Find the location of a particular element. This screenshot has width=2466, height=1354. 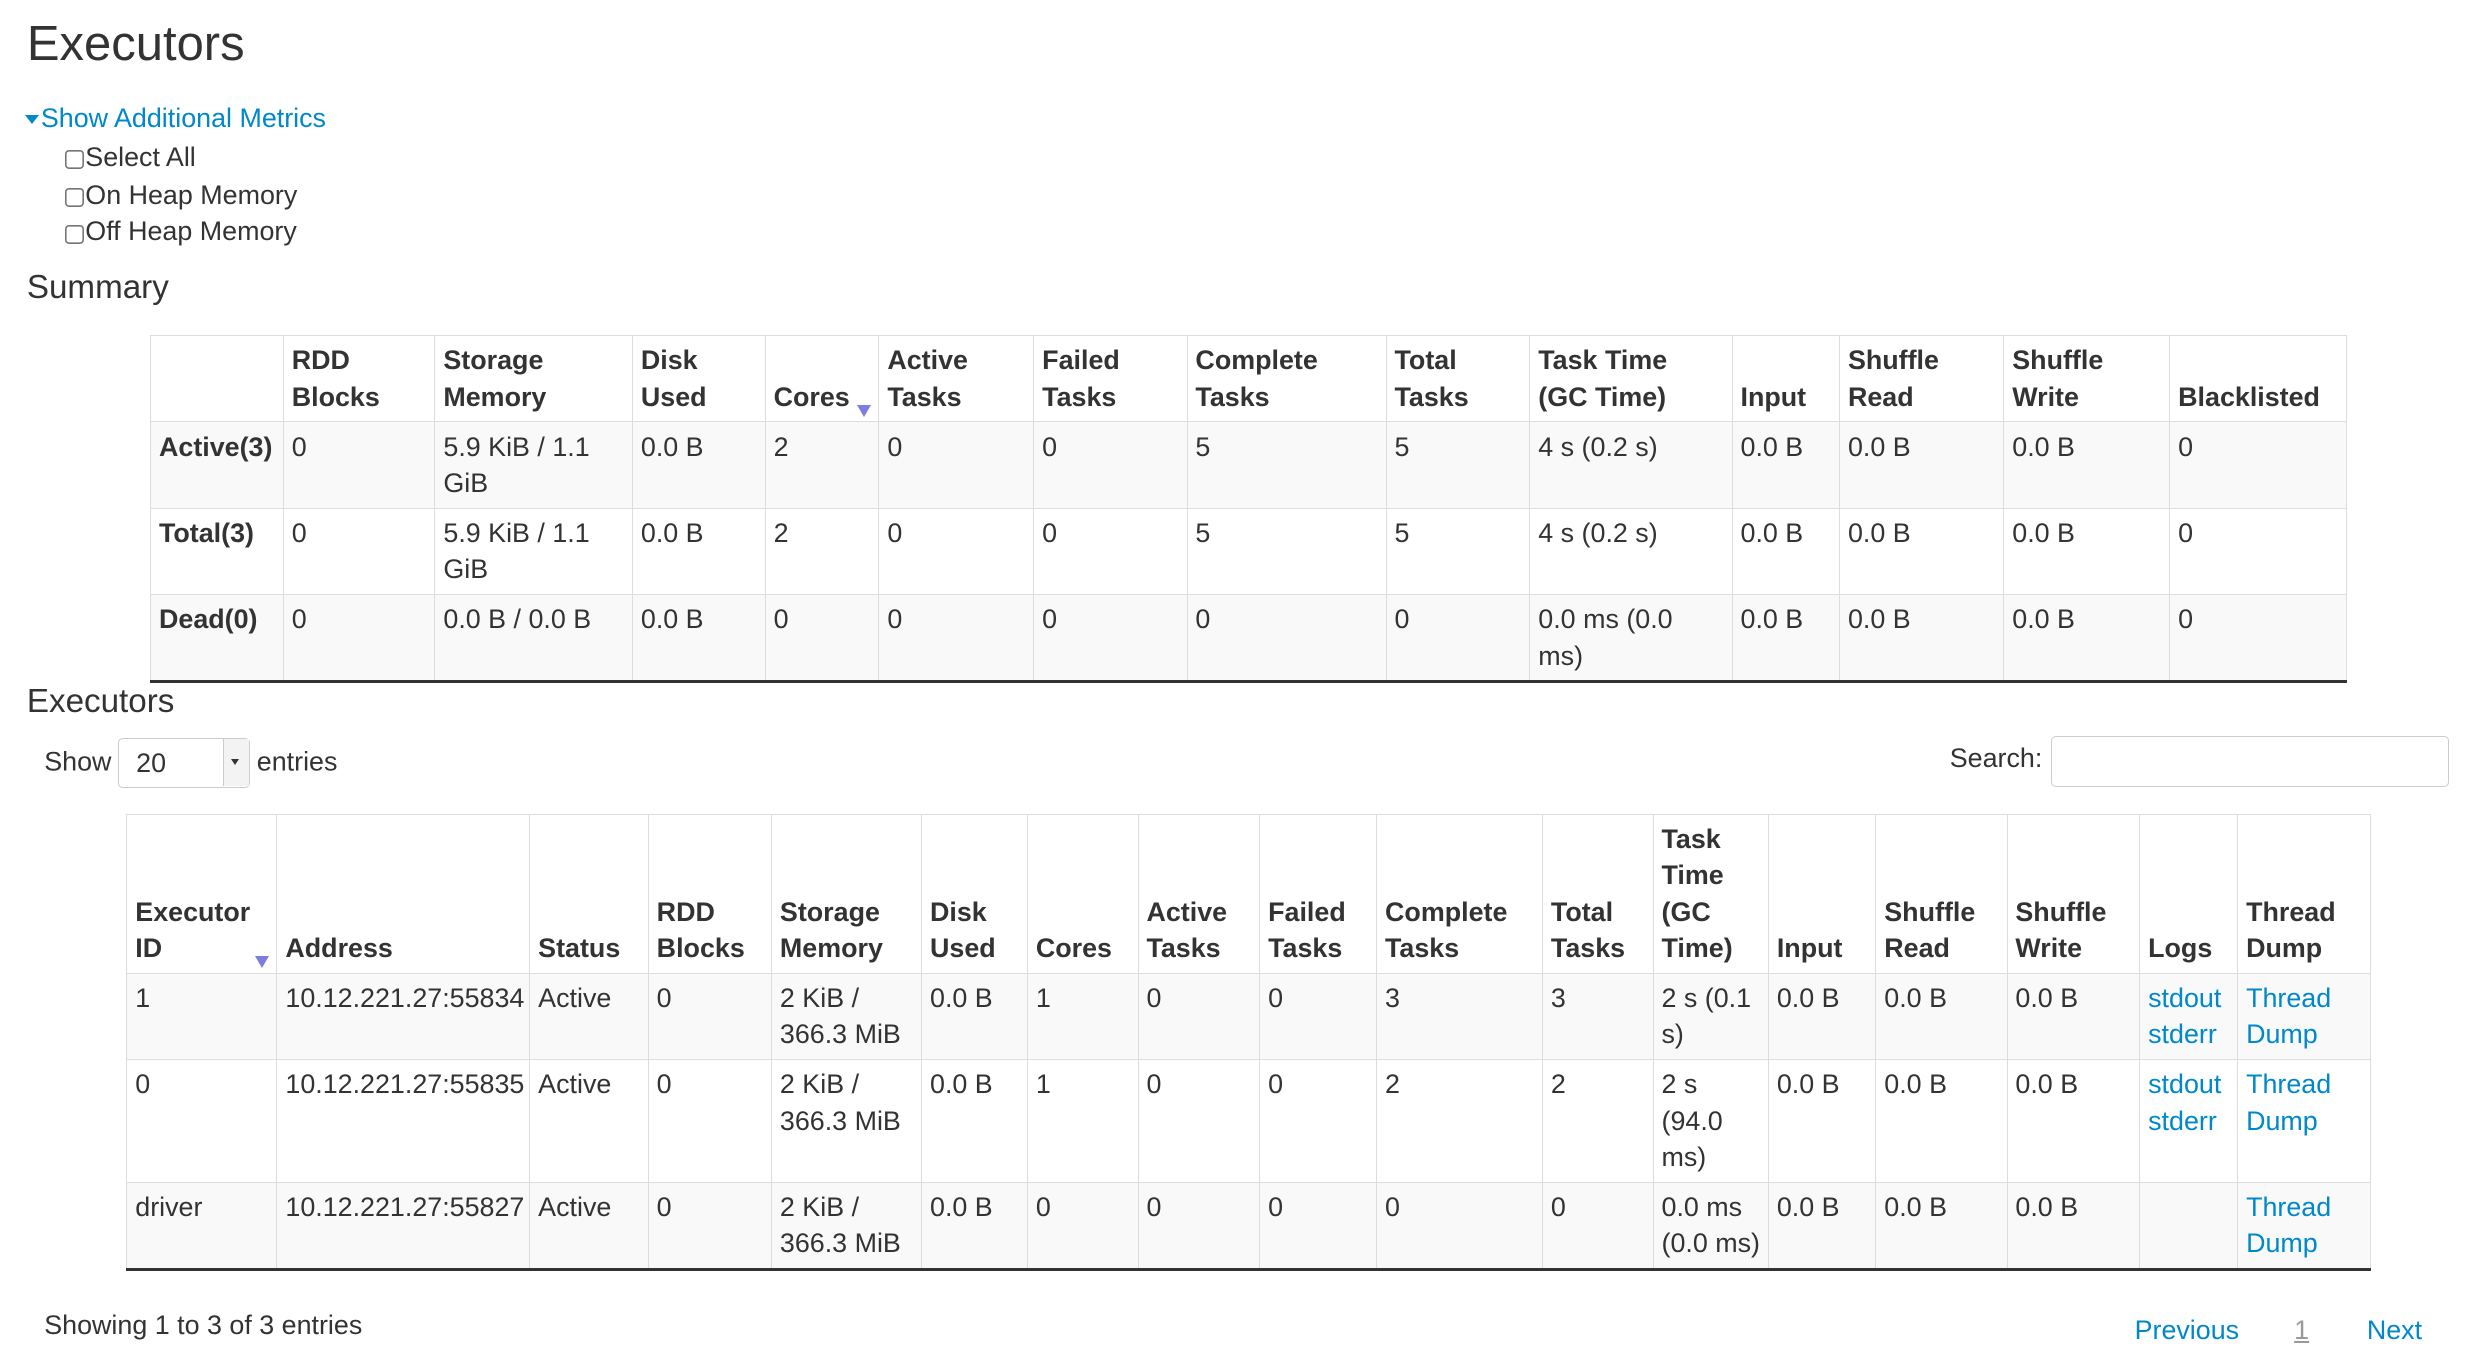

column-header: Thread Dump is located at coordinates (2304, 893).